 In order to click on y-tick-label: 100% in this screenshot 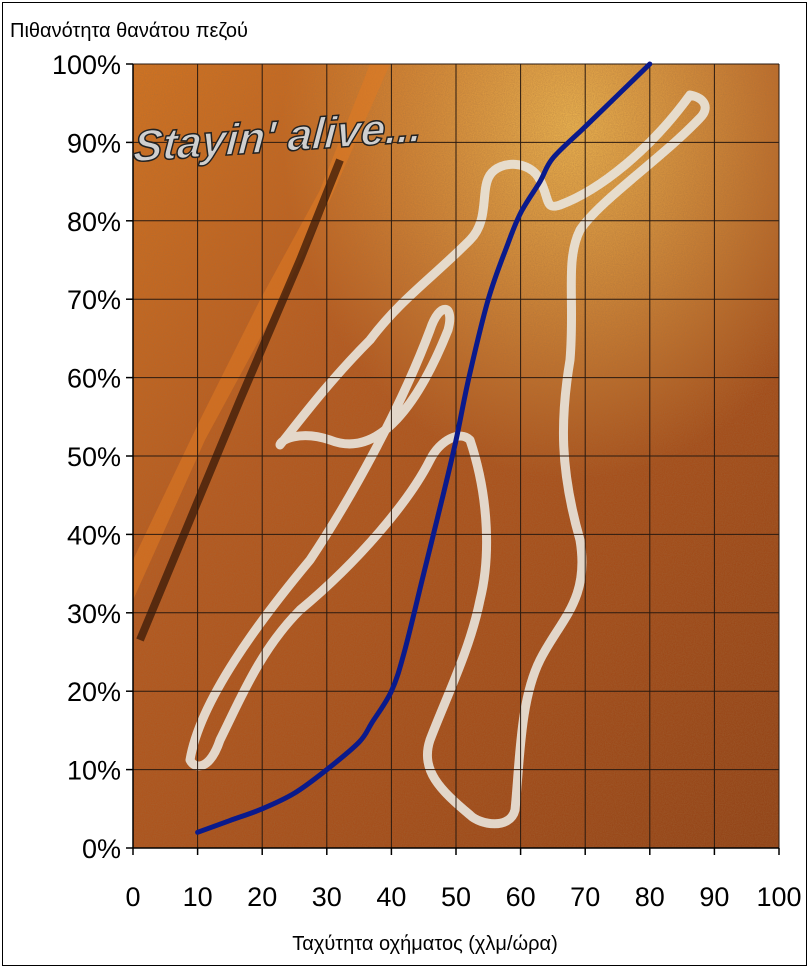, I will do `click(86, 65)`.